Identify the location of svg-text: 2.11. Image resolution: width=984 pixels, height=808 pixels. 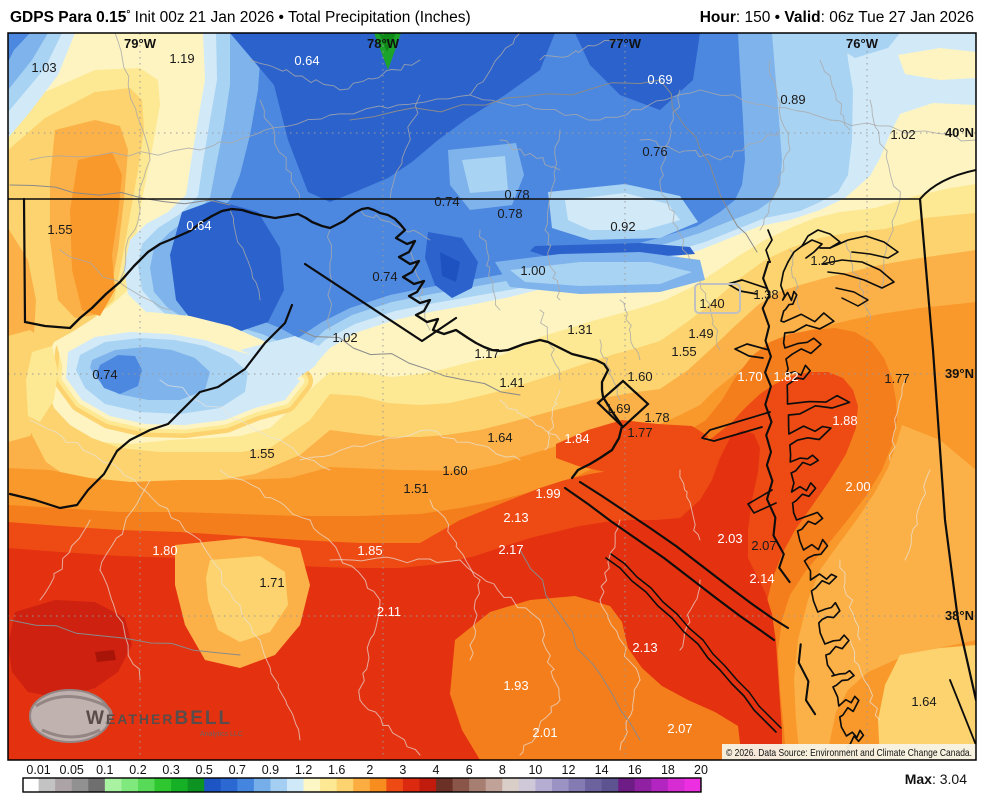
(389, 611).